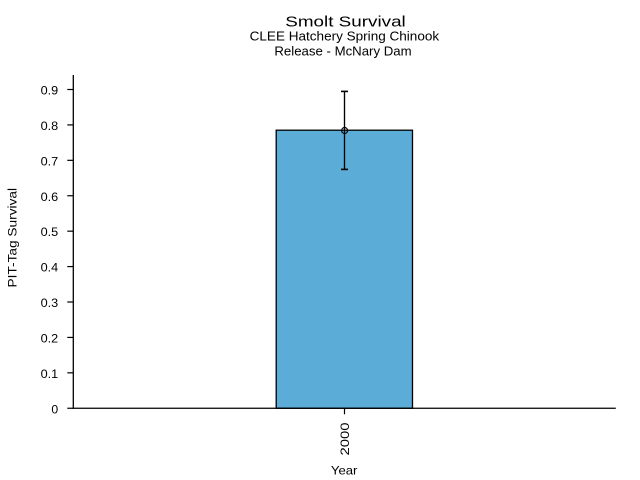 The width and height of the screenshot is (640, 480). Describe the element at coordinates (50, 268) in the screenshot. I see `svg-text: 0.4` at that location.